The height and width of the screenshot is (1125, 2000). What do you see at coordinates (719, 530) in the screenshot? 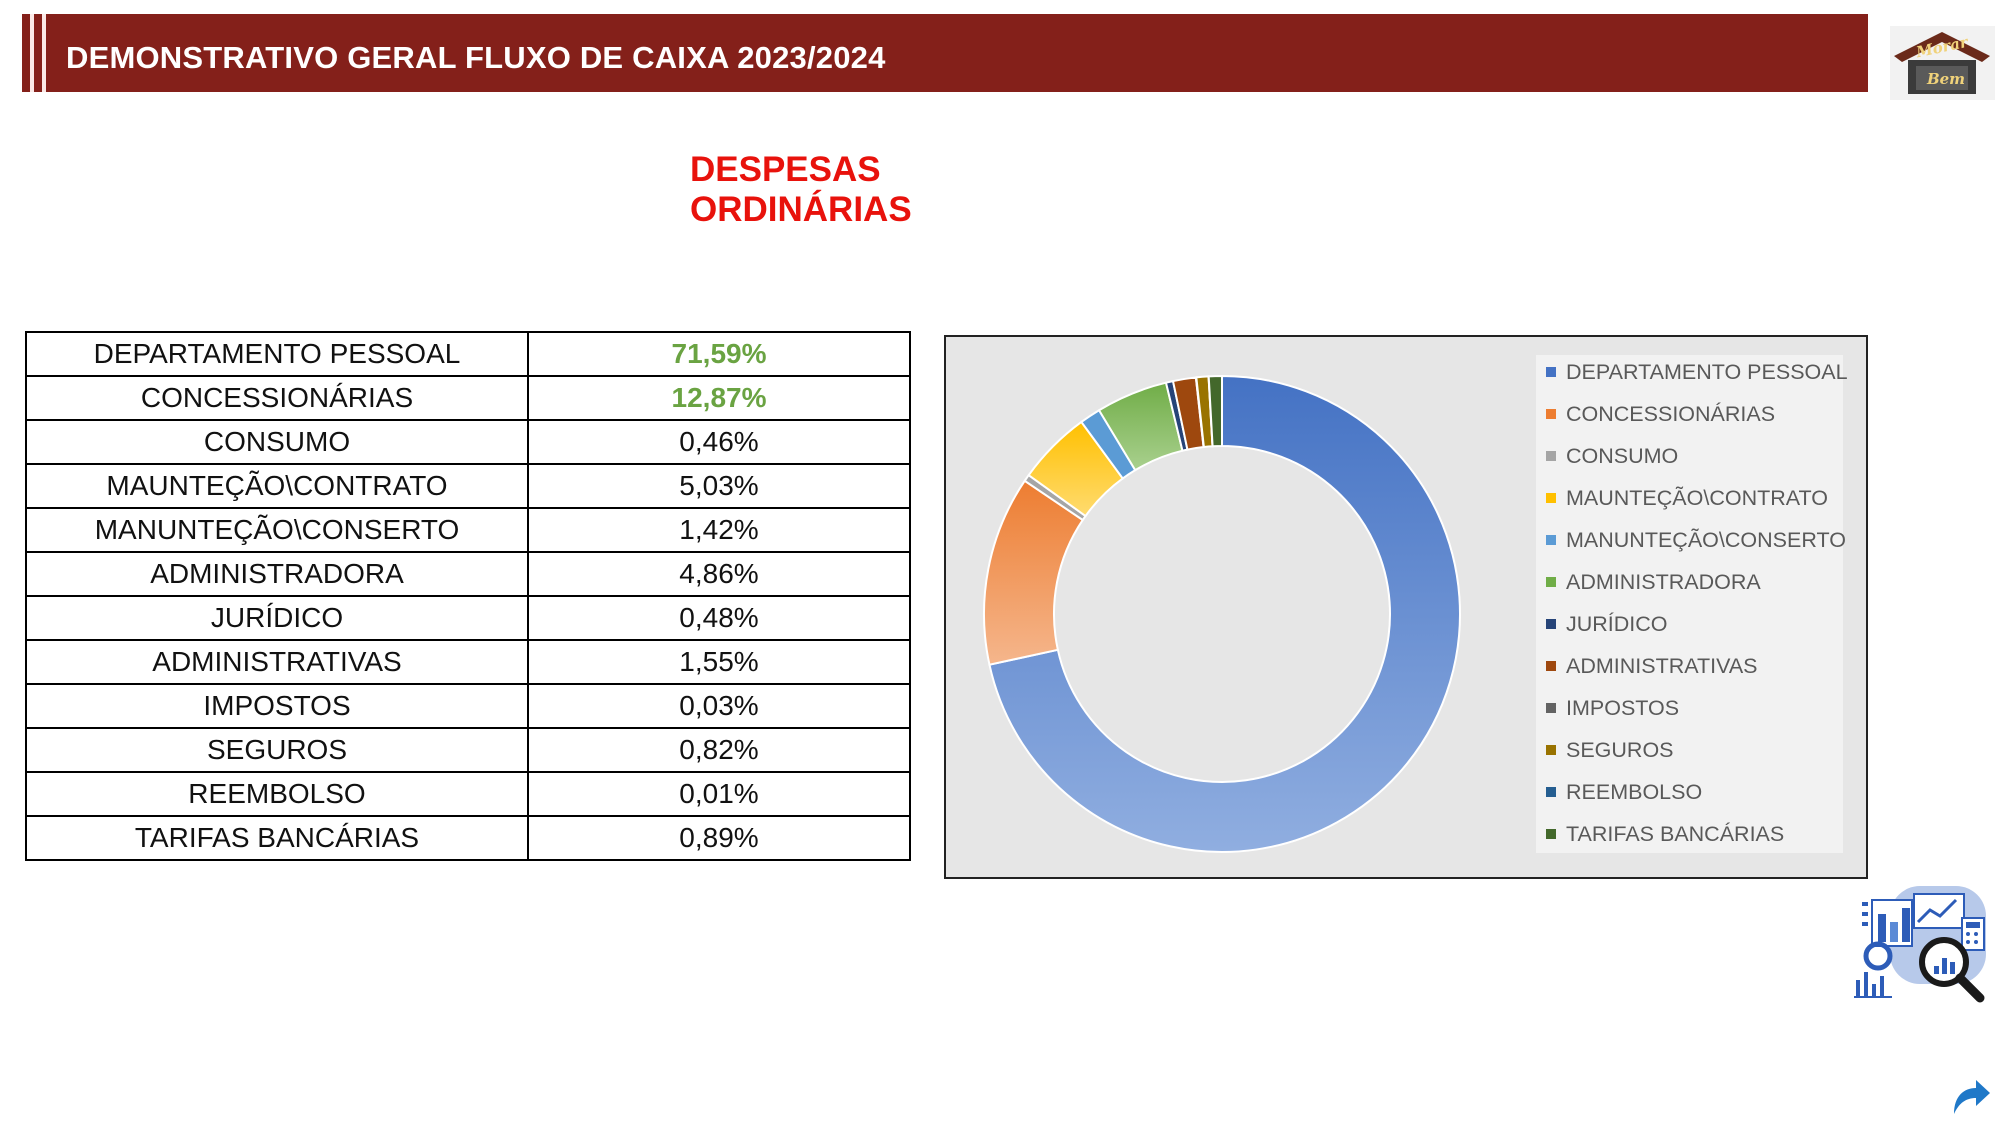
I see `row-value: 1,42%` at bounding box center [719, 530].